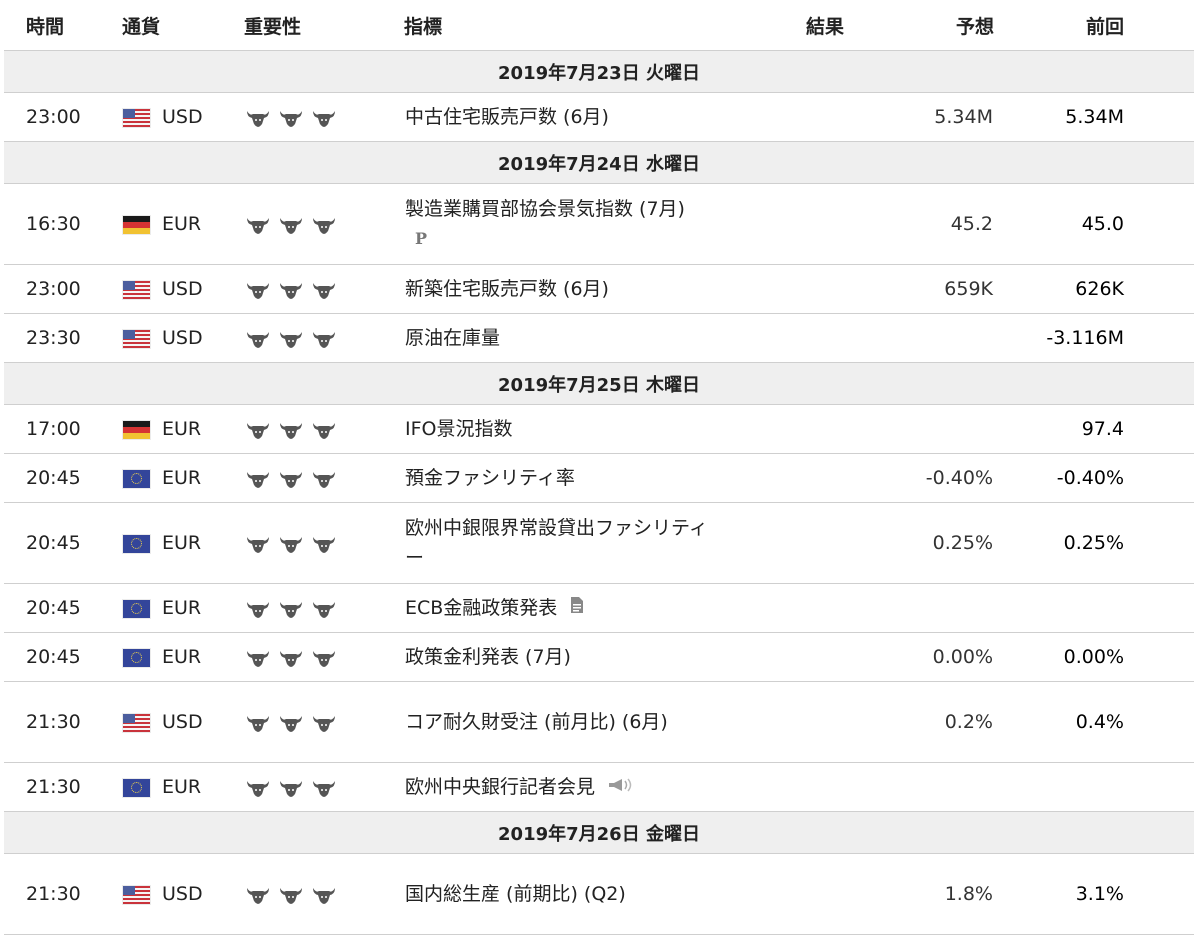  What do you see at coordinates (1094, 478) in the screenshot?
I see `event-previous: -0.40%` at bounding box center [1094, 478].